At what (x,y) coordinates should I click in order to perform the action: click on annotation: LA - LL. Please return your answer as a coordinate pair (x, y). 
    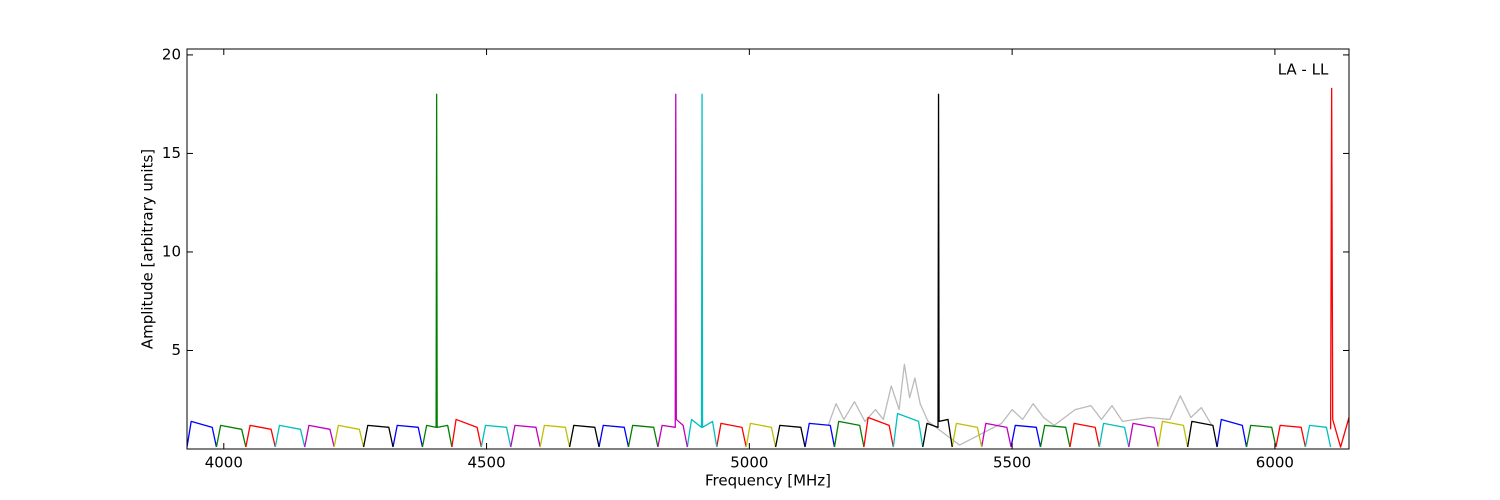
    Looking at the image, I should click on (1303, 70).